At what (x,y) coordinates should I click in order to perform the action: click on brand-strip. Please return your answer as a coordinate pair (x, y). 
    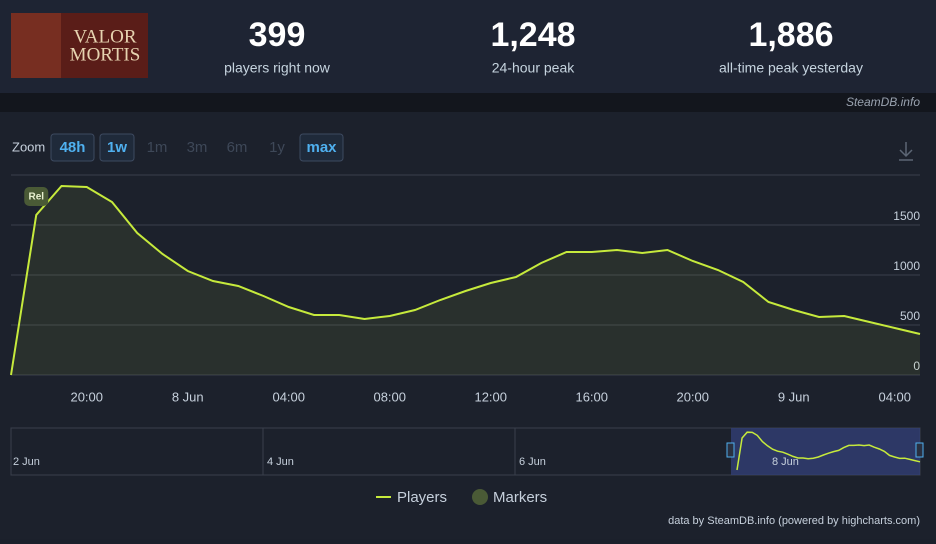
    Looking at the image, I should click on (468, 102).